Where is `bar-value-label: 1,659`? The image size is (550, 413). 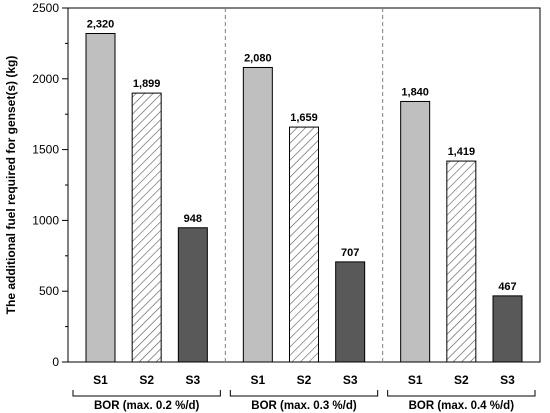 bar-value-label: 1,659 is located at coordinates (304, 118).